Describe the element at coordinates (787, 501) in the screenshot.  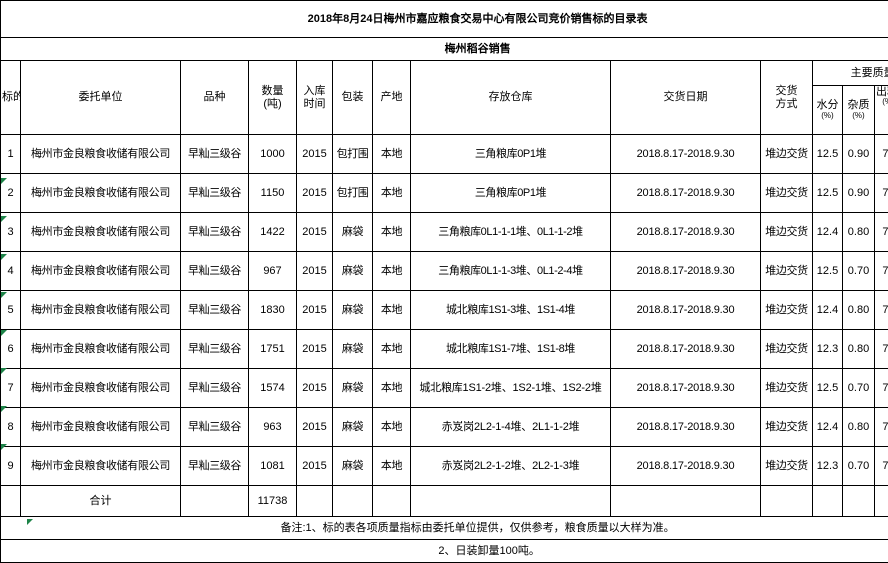
I see `cell-total-delivery-method` at that location.